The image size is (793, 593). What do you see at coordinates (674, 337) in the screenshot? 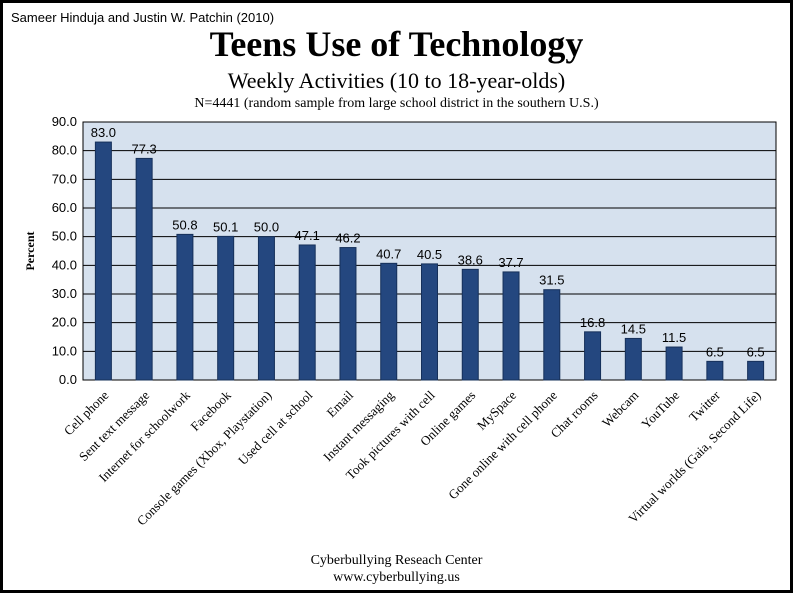
I see `data-label: 11.5` at bounding box center [674, 337].